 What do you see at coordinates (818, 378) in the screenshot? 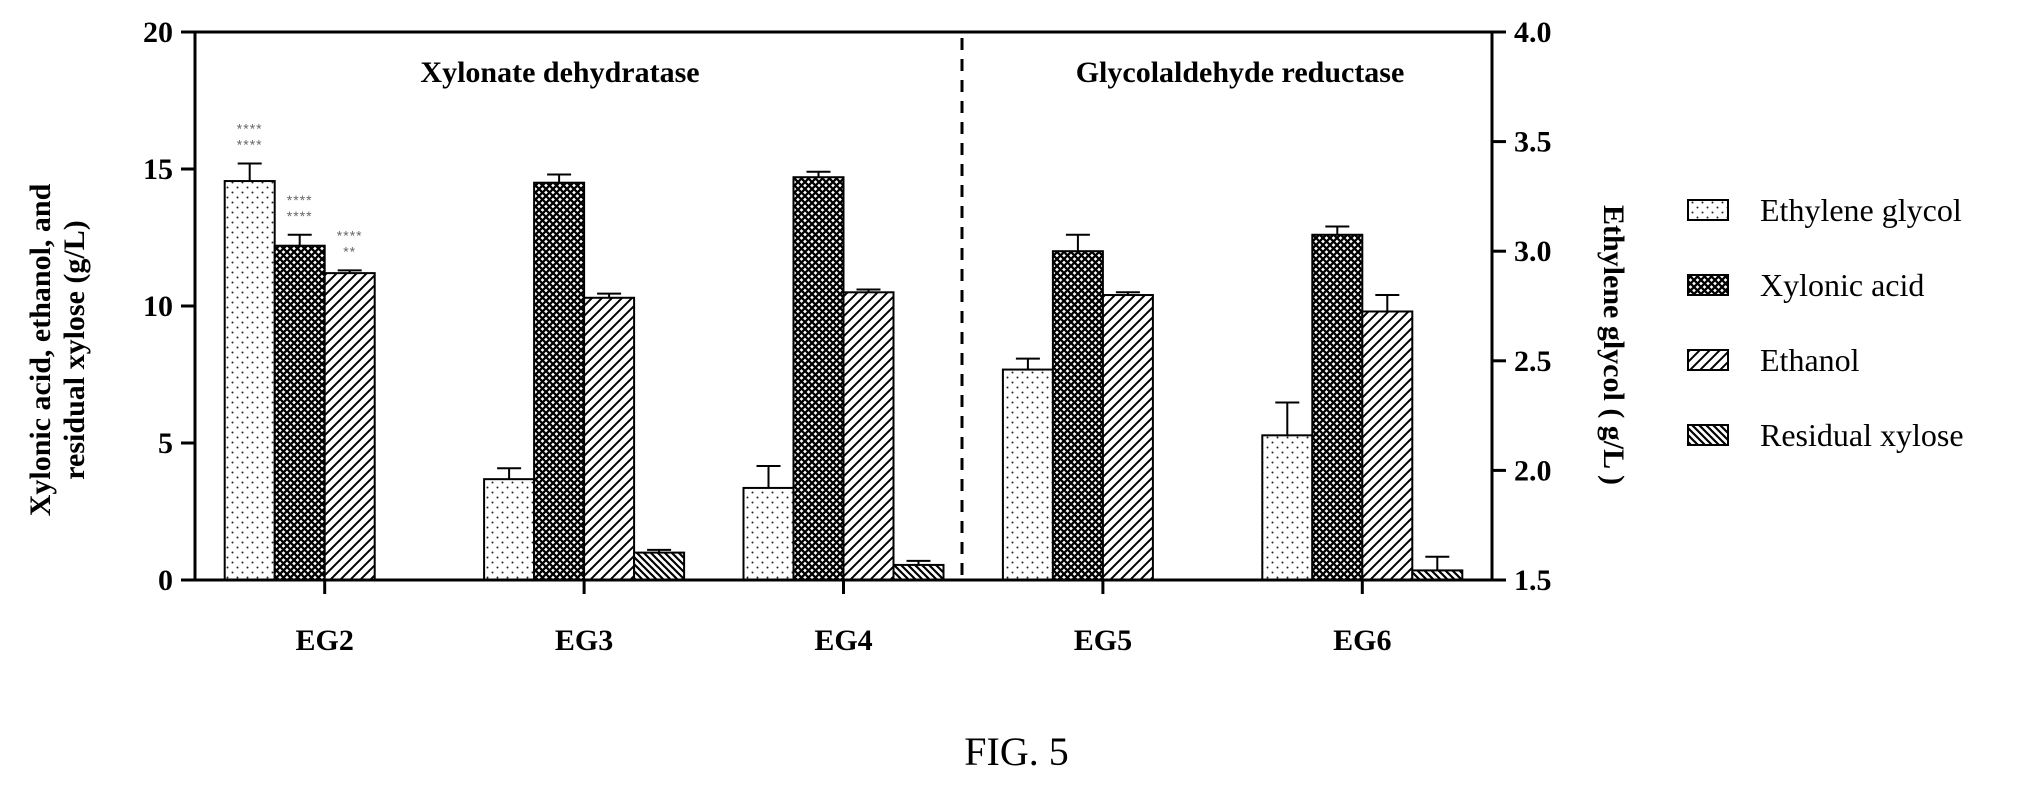
I see `bar-eg4-xylonic-acid` at bounding box center [818, 378].